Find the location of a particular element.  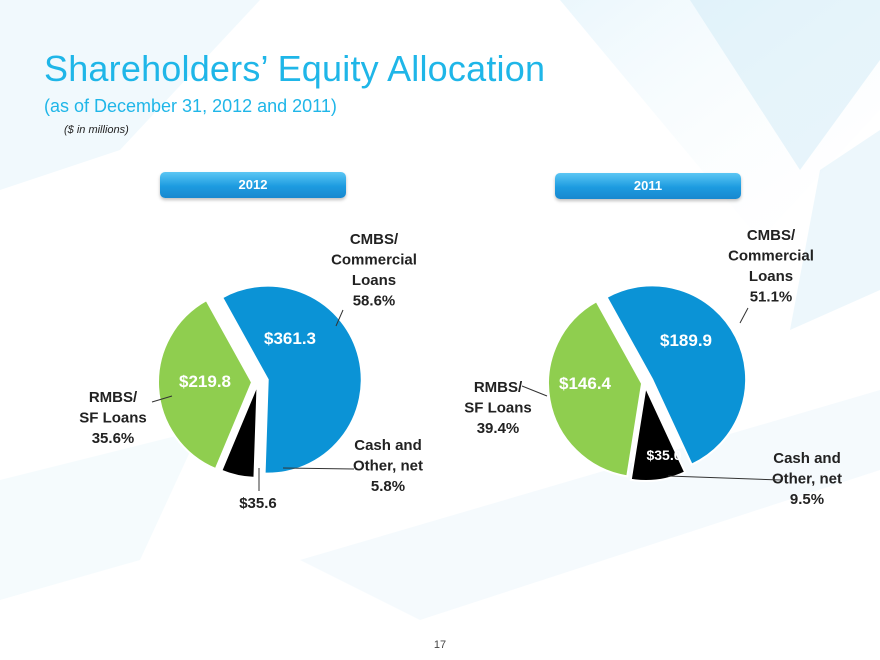

value-label-cash-2011: $35.0 is located at coordinates (663, 455).